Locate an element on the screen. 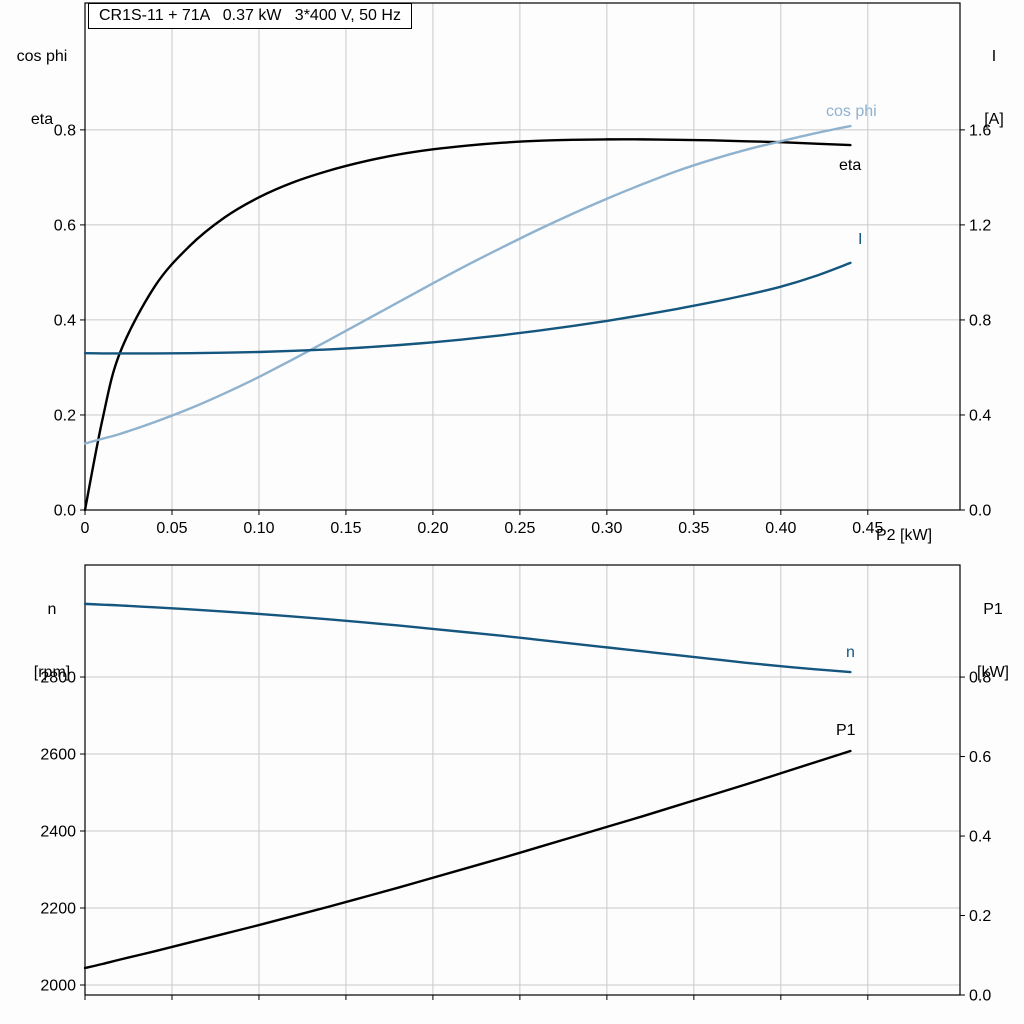 Image resolution: width=1024 pixels, height=1024 pixels. eta-curve-label: eta is located at coordinates (850, 165).